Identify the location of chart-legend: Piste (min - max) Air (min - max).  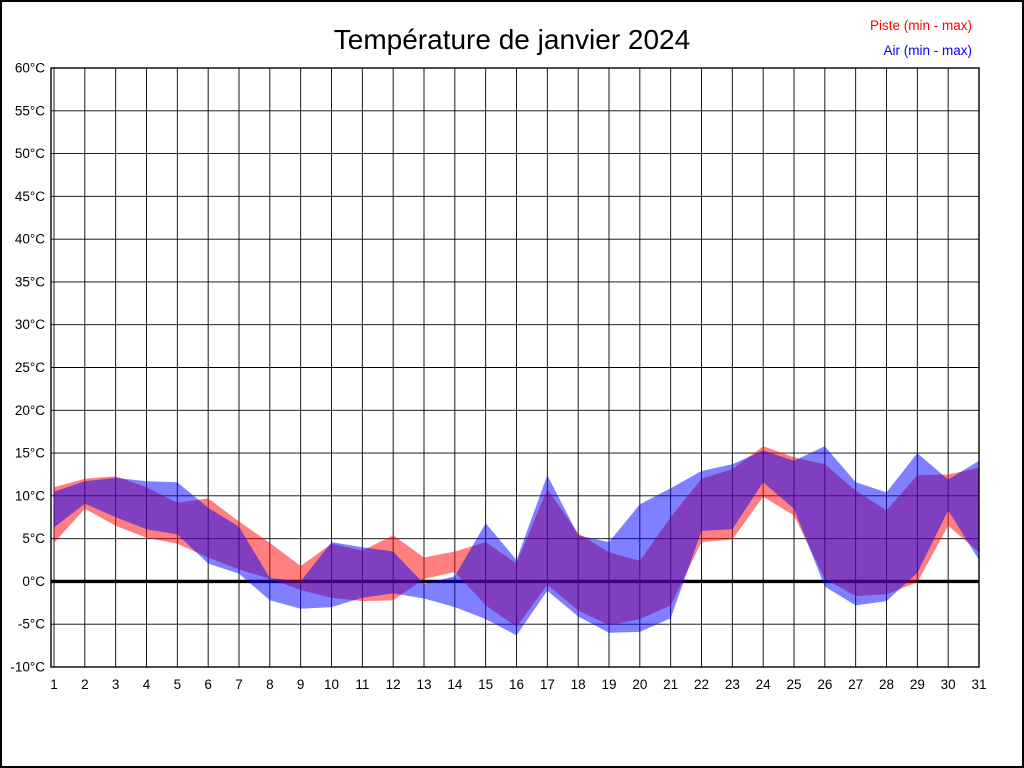
(921, 38).